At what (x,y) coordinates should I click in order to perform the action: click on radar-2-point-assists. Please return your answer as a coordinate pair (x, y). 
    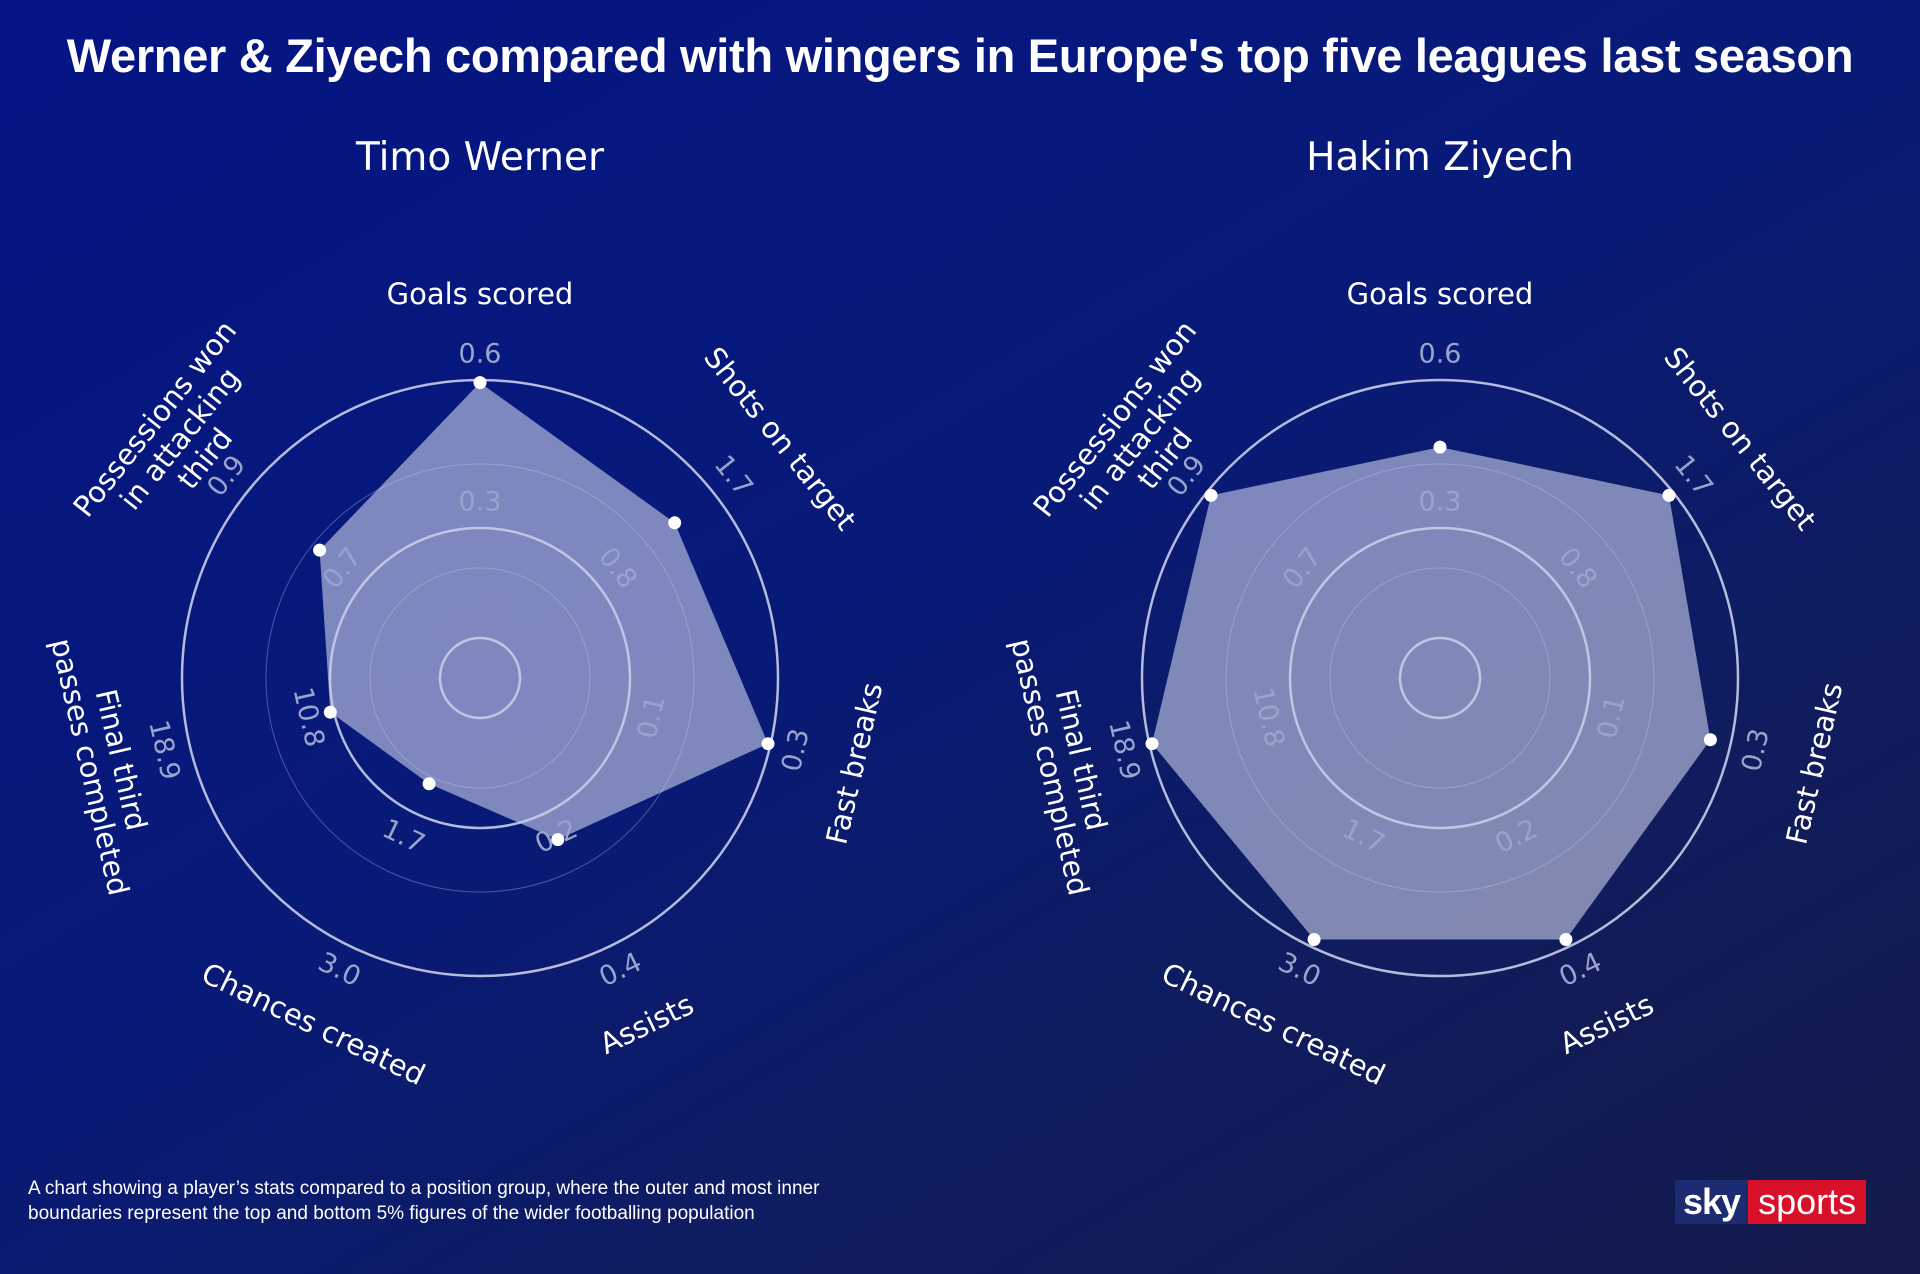
    Looking at the image, I should click on (1566, 939).